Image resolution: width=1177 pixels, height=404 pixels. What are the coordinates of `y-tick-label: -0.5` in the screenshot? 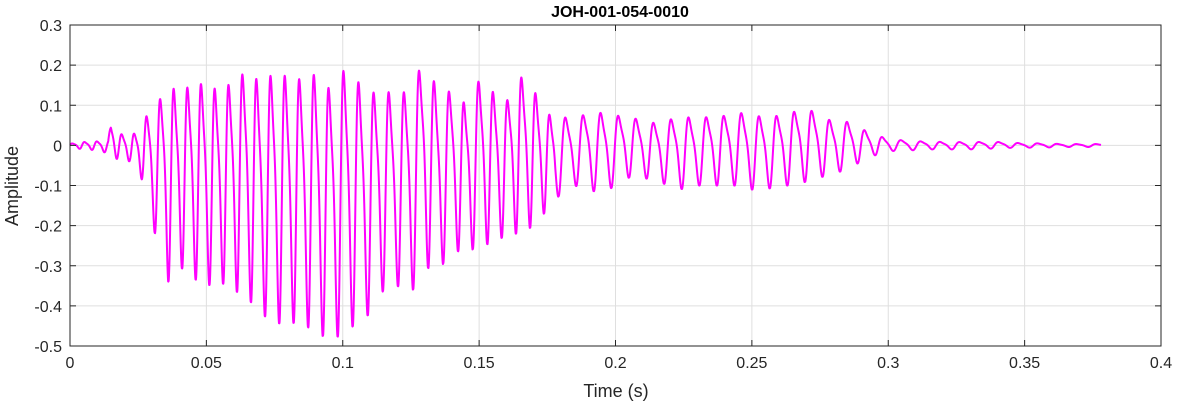 It's located at (48, 347).